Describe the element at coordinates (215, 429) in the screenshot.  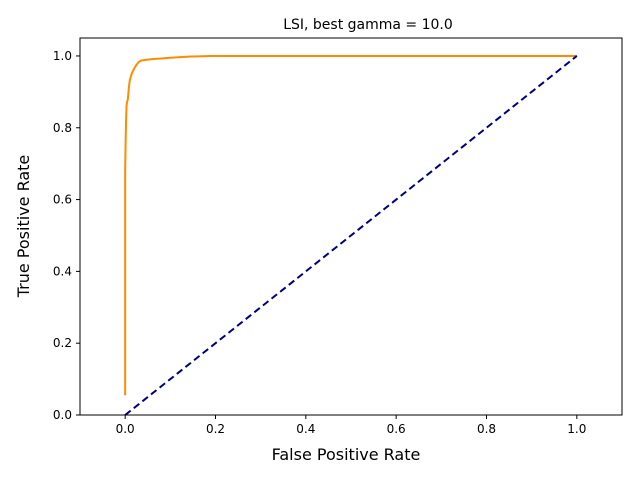
I see `x-tick-label: 0.2` at that location.